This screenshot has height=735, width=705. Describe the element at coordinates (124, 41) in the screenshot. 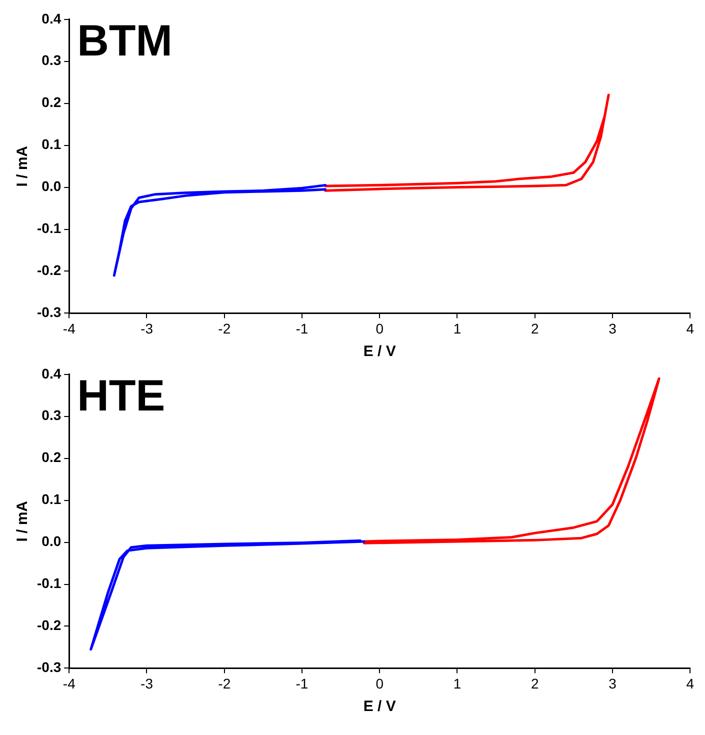

I see `chart-title: BTM` at that location.